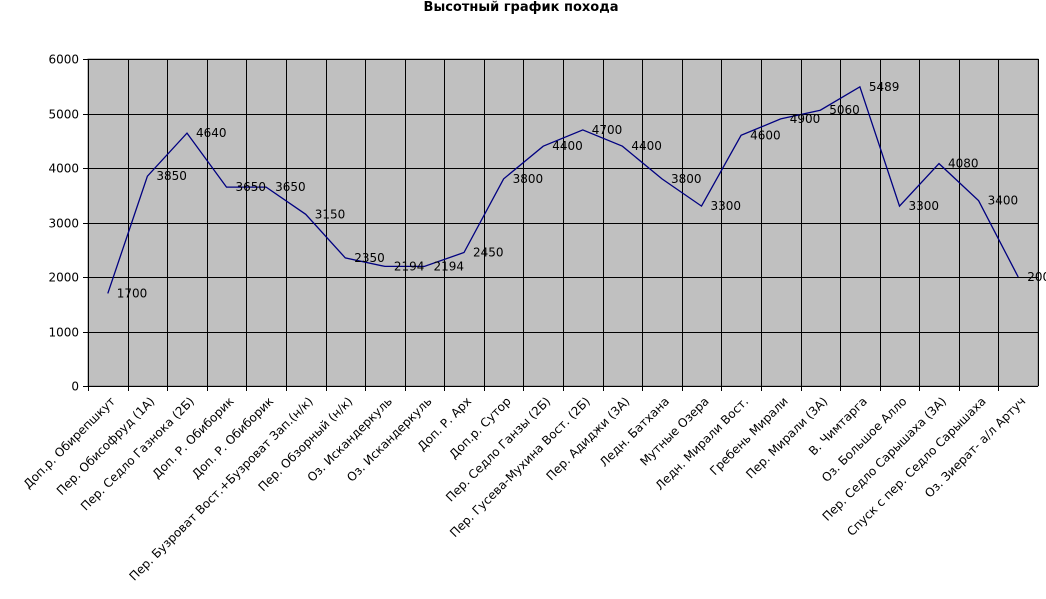  I want to click on x-tick-label: Мутные Озера, so click(674, 431).